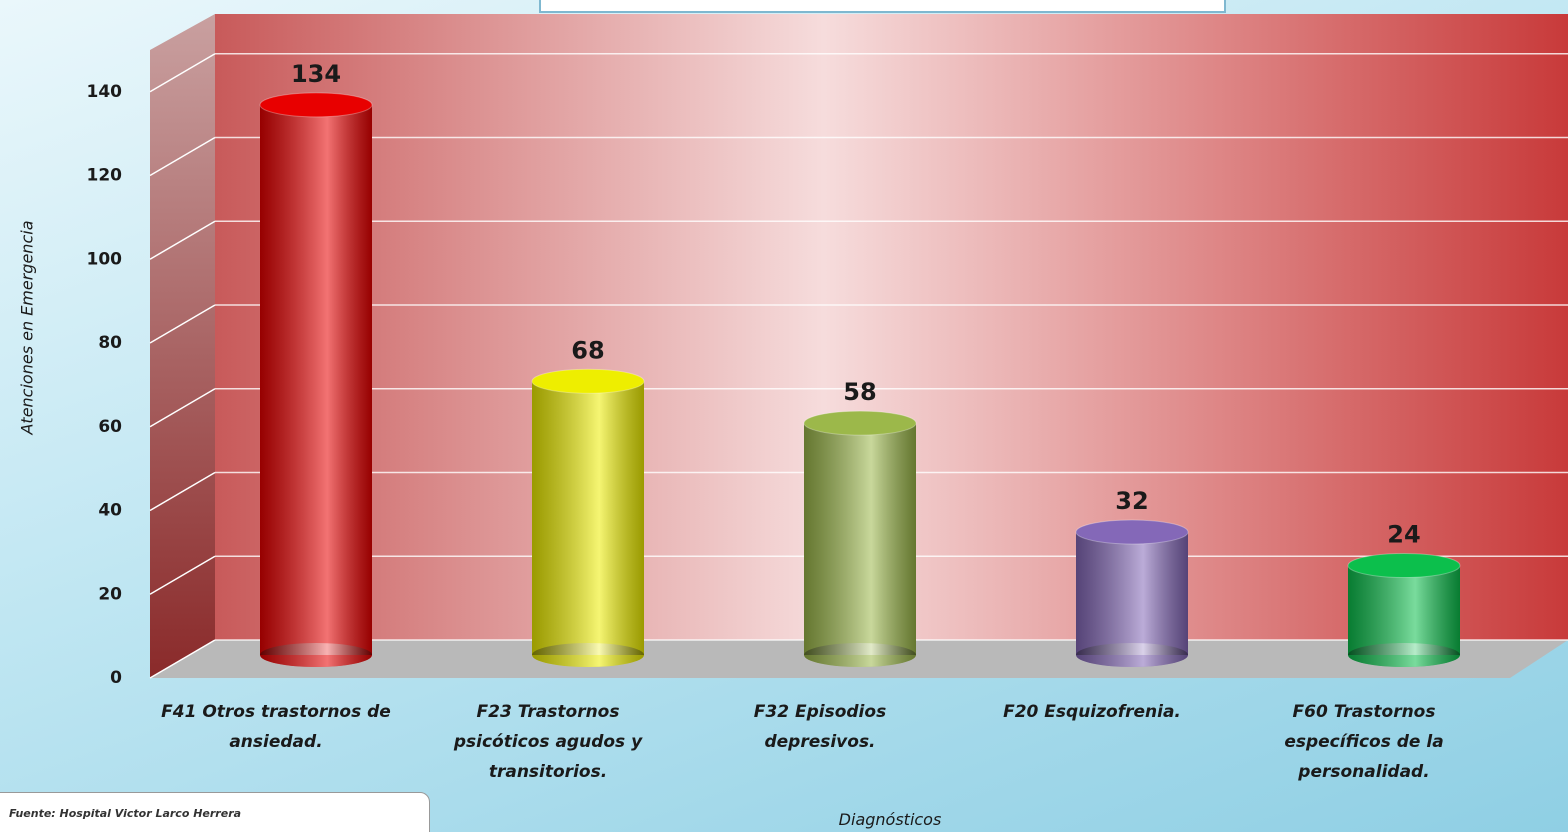 The height and width of the screenshot is (832, 1568). Describe the element at coordinates (27, 327) in the screenshot. I see `y-axis-title: Atenciones en Emergencia` at that location.